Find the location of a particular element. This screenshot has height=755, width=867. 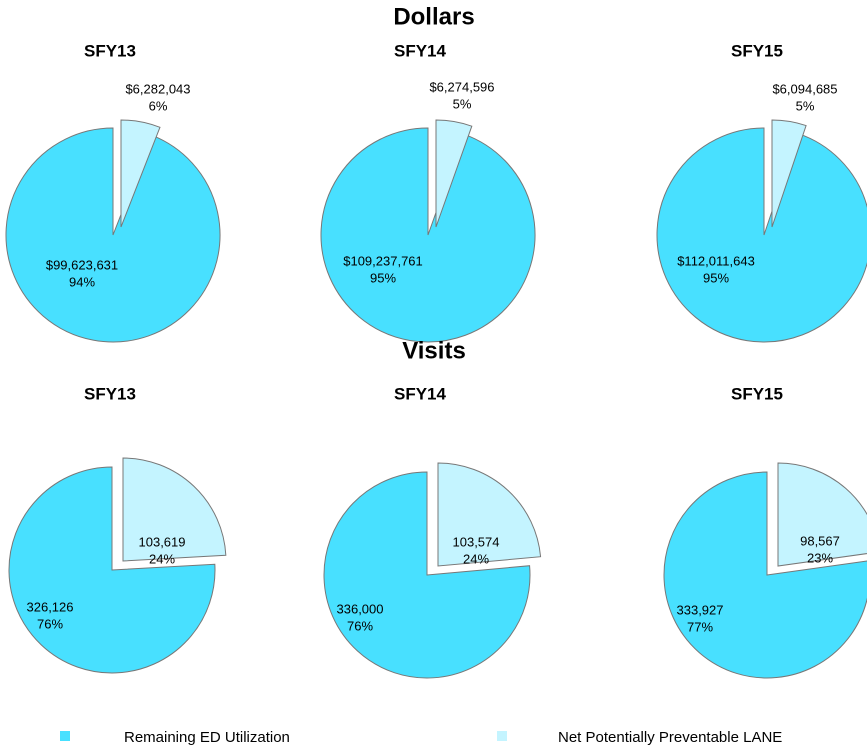

value-label: $6,094,685 is located at coordinates (804, 88).